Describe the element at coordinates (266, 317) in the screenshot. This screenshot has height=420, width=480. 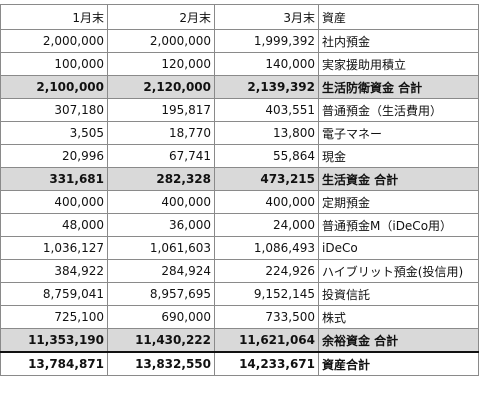
I see `cell-march: 733,500` at that location.